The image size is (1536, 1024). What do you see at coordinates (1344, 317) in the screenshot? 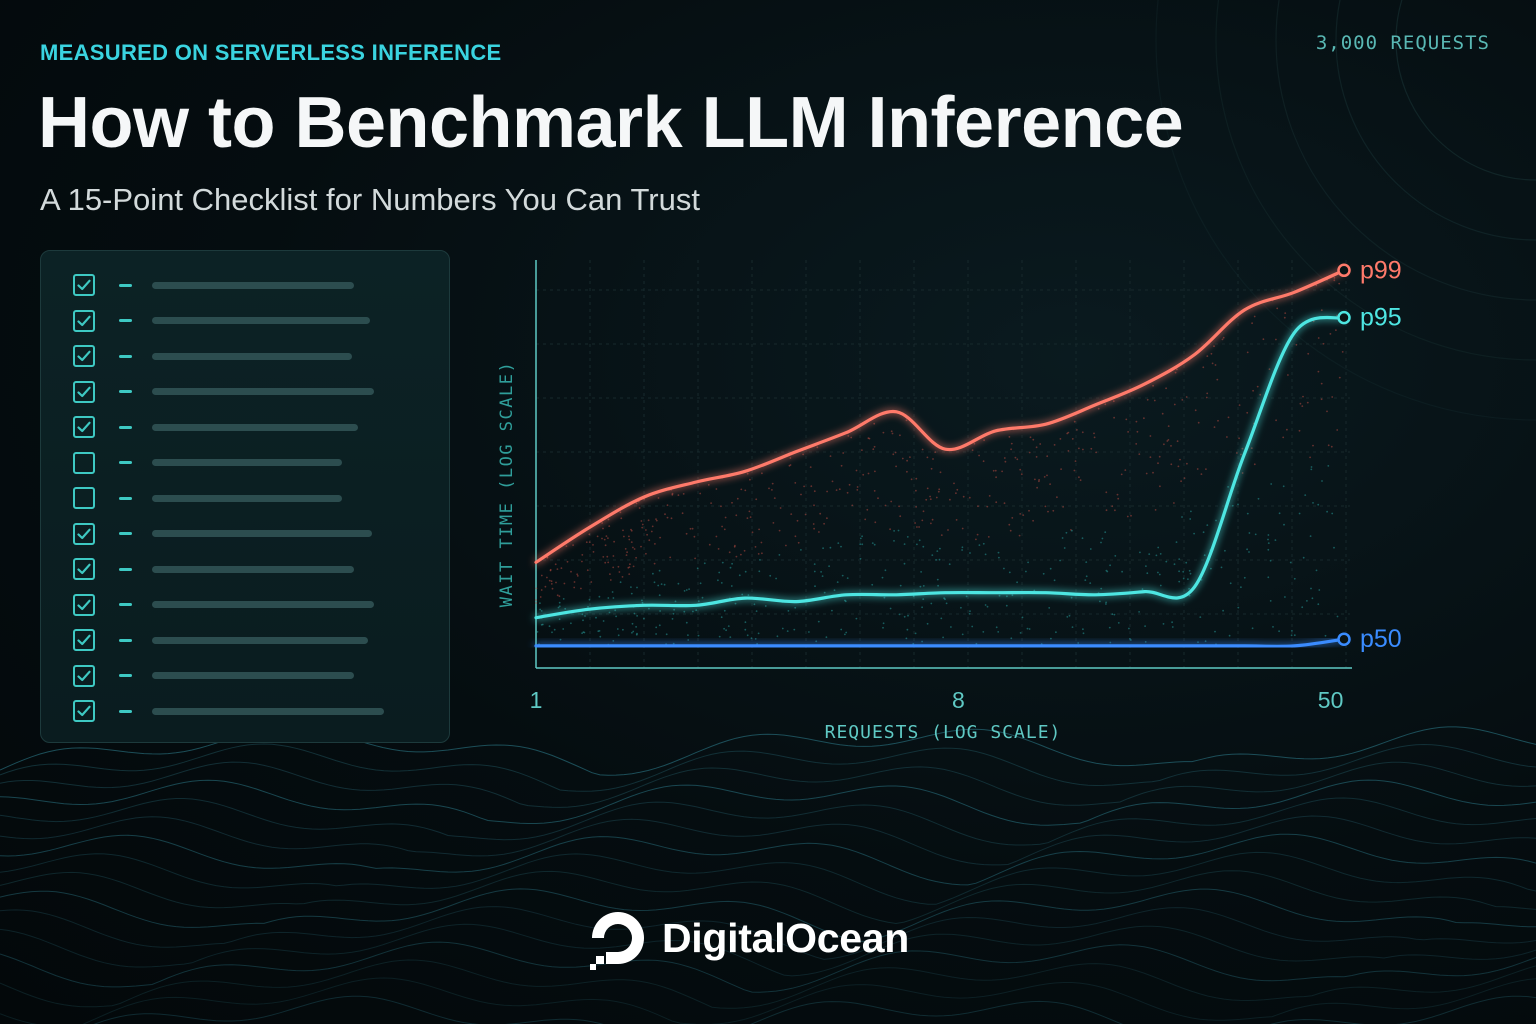
I see `end-marker-p95` at bounding box center [1344, 317].